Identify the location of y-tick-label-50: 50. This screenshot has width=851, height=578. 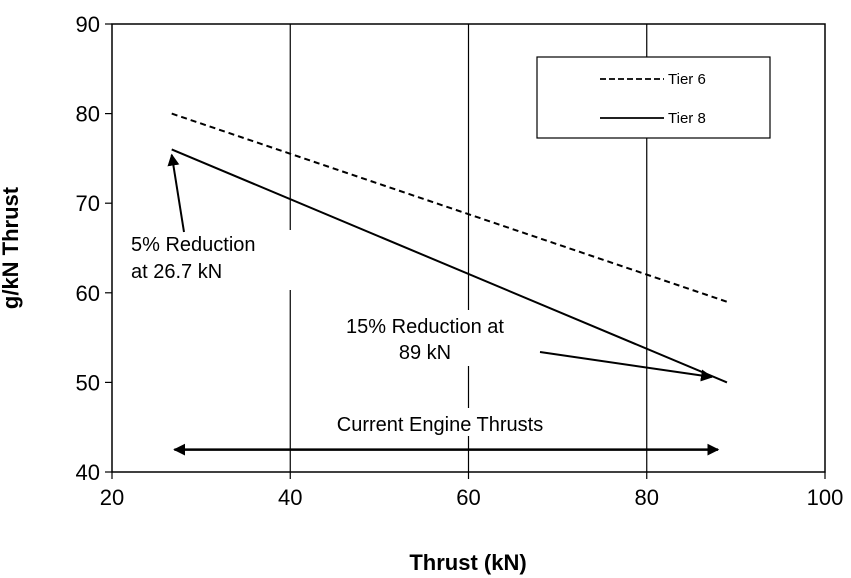
(88, 382).